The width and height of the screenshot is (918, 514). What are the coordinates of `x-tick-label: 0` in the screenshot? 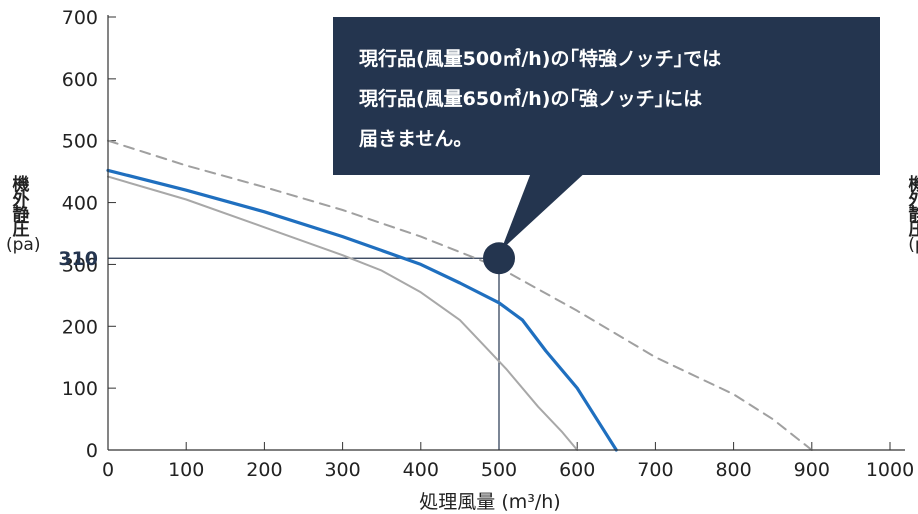 It's located at (108, 470).